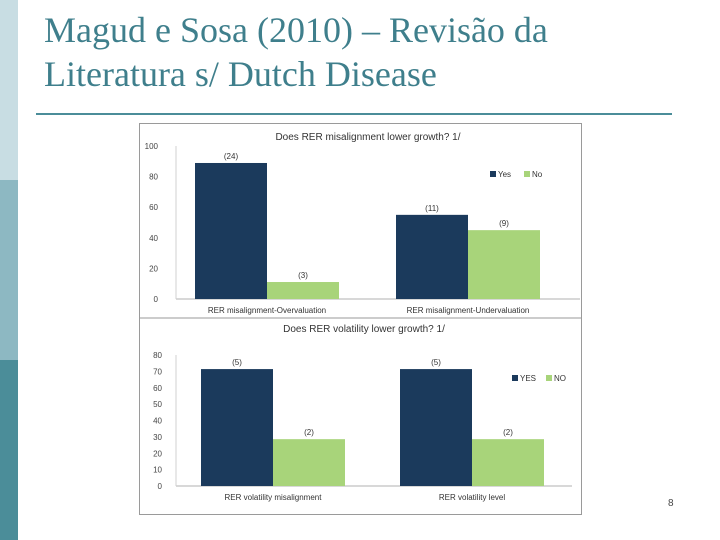 The image size is (720, 540). Describe the element at coordinates (267, 310) in the screenshot. I see `category-label: RER misalignment-Overvaluation` at that location.